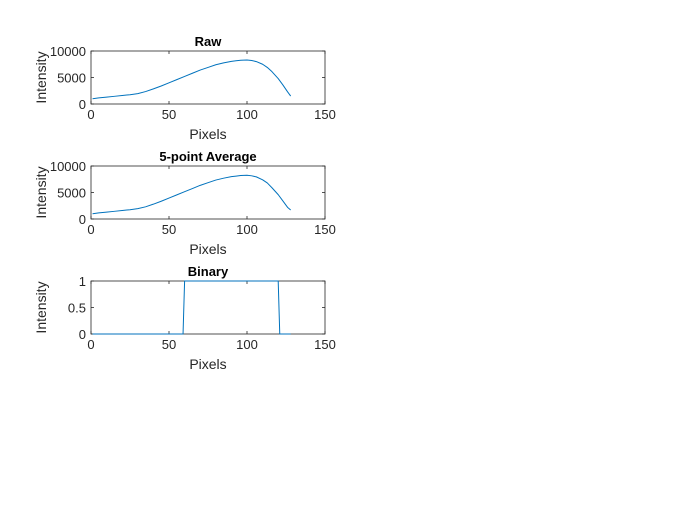 The width and height of the screenshot is (700, 525). Describe the element at coordinates (77, 308) in the screenshot. I see `y-tick-label: 0.5` at that location.